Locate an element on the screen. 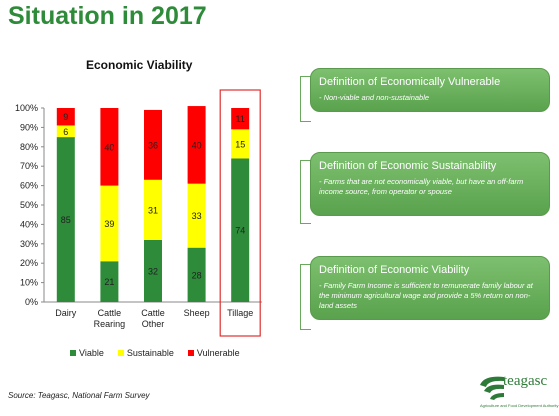  y-tick-label: 80% is located at coordinates (29, 147).